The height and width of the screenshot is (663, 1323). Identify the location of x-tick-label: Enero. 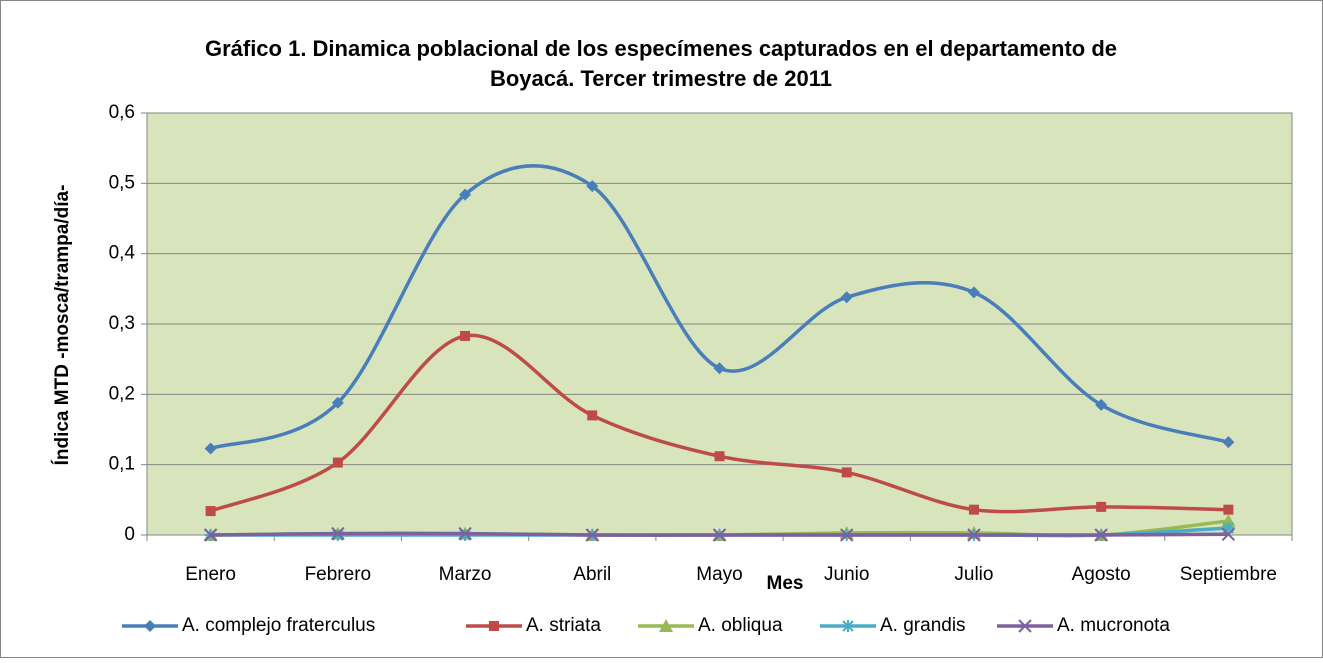
(210, 574).